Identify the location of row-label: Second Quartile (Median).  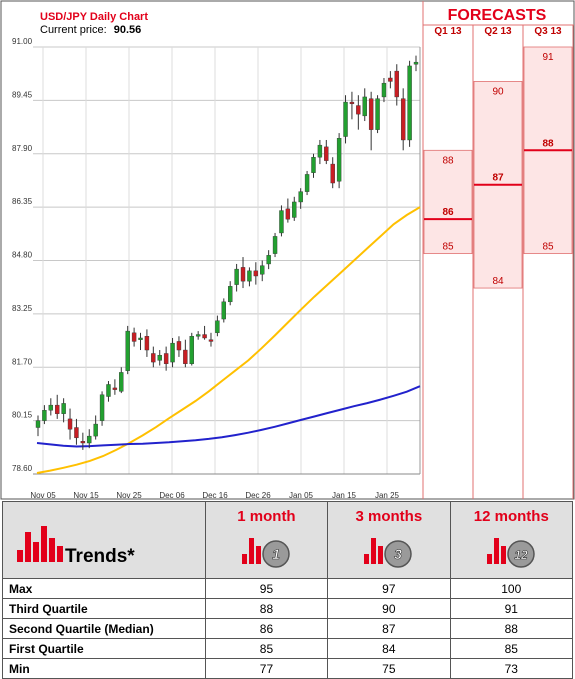
(104, 628).